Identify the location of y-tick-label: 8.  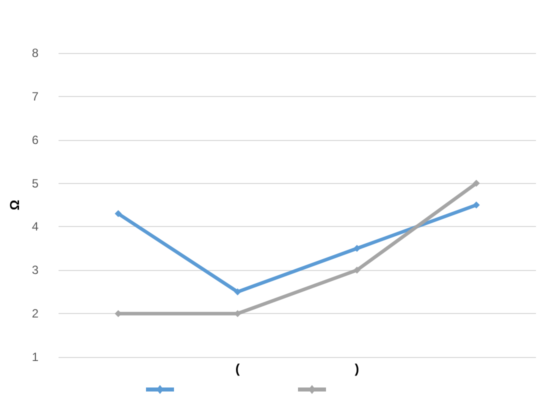
(35, 53).